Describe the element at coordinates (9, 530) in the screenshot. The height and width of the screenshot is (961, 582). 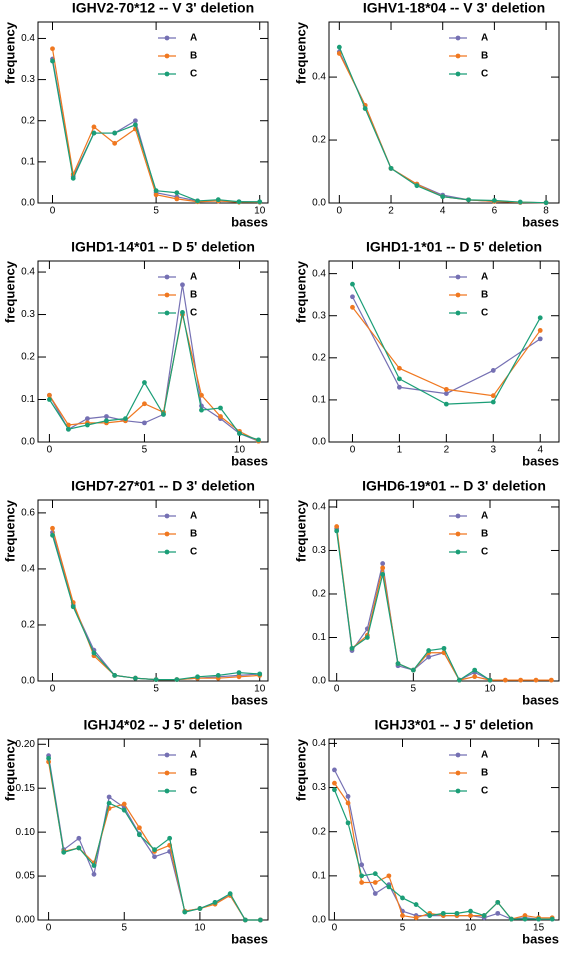
I see `y-axis-label: frequency` at that location.